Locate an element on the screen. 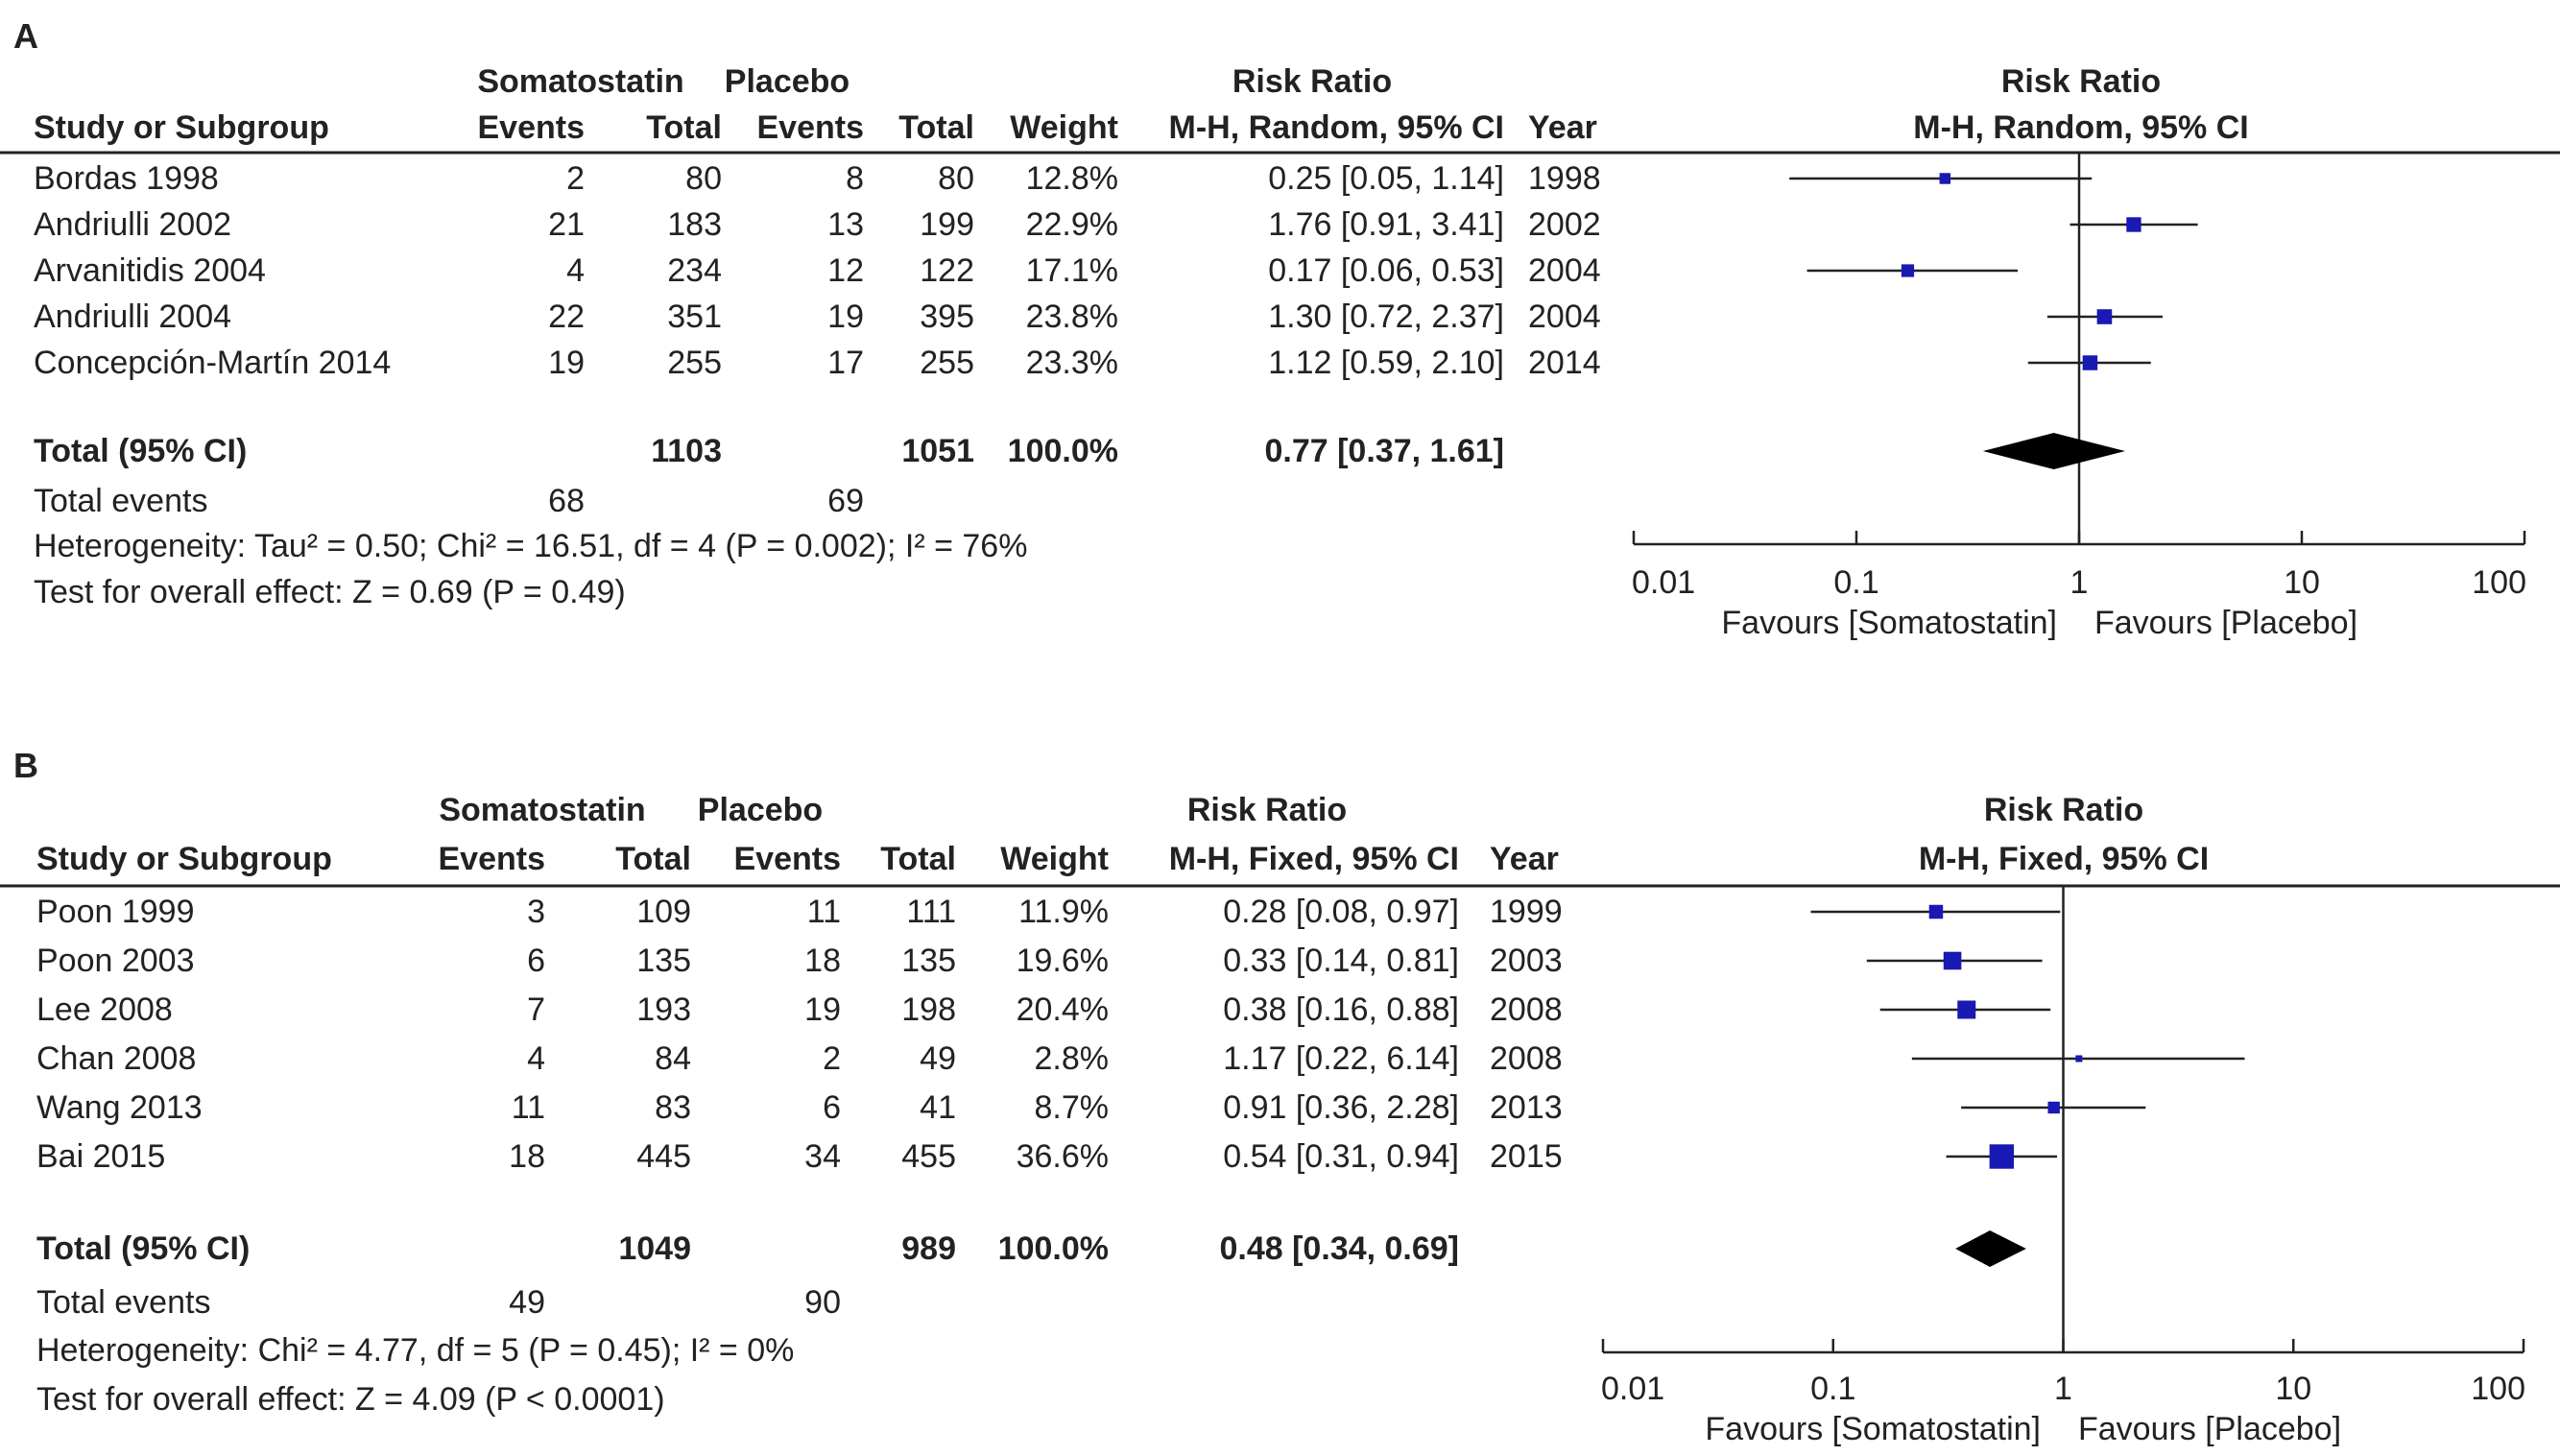  x-axis-tick-label: 100 is located at coordinates (2498, 1389).